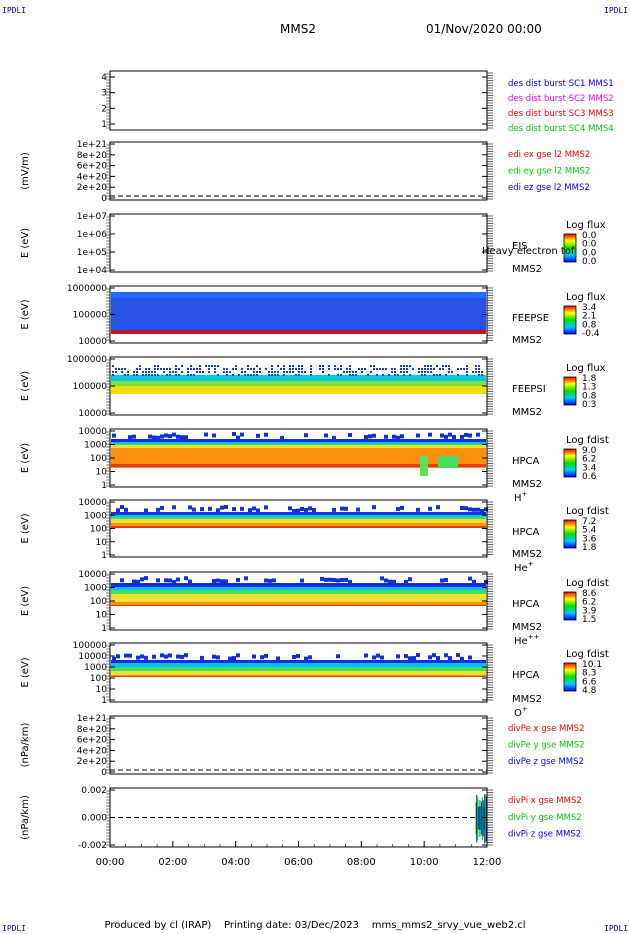 This screenshot has width=630, height=934. Describe the element at coordinates (487, 862) in the screenshot. I see `xtick-label: 12:00` at that location.